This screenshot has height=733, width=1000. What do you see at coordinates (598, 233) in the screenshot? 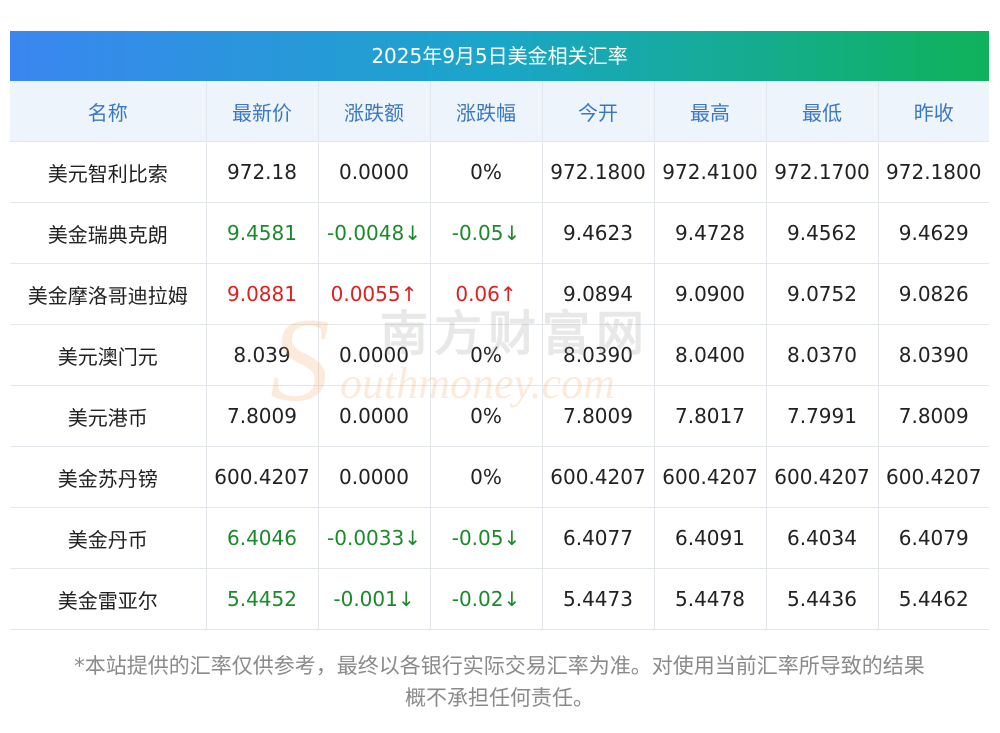
I see `open-price: 9.4623` at bounding box center [598, 233].